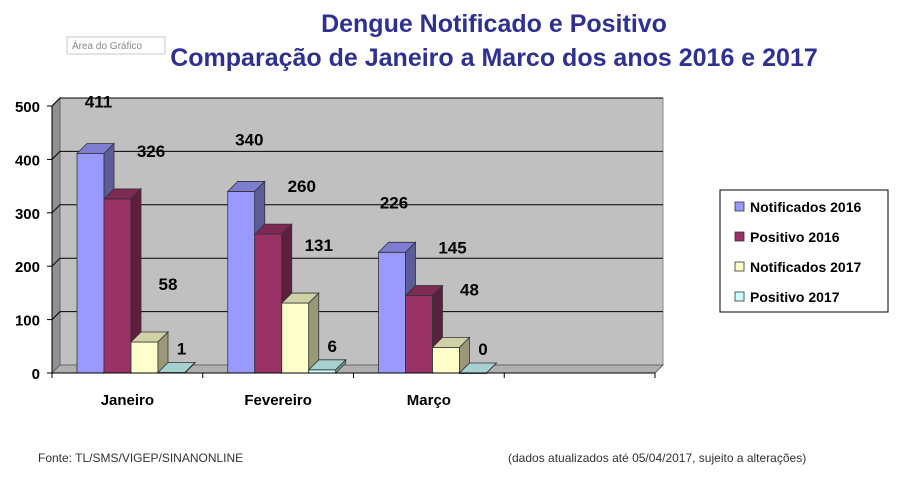 The width and height of the screenshot is (904, 481). Describe the element at coordinates (302, 186) in the screenshot. I see `data-label: 260` at that location.